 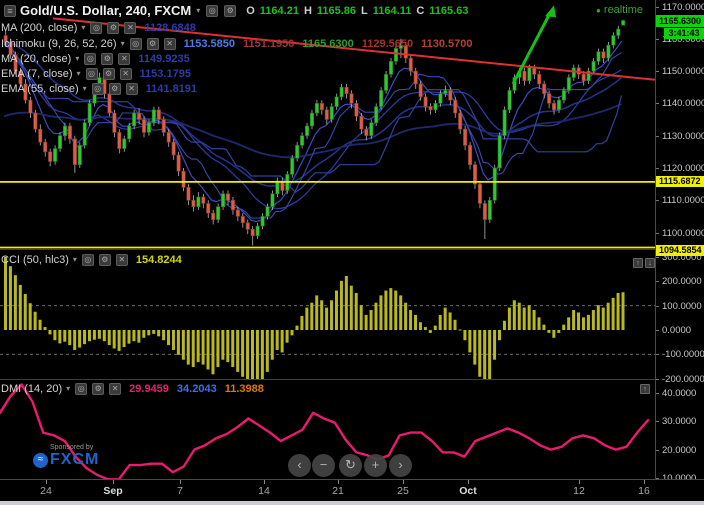 What do you see at coordinates (644, 491) in the screenshot?
I see `time-label: 16` at bounding box center [644, 491].